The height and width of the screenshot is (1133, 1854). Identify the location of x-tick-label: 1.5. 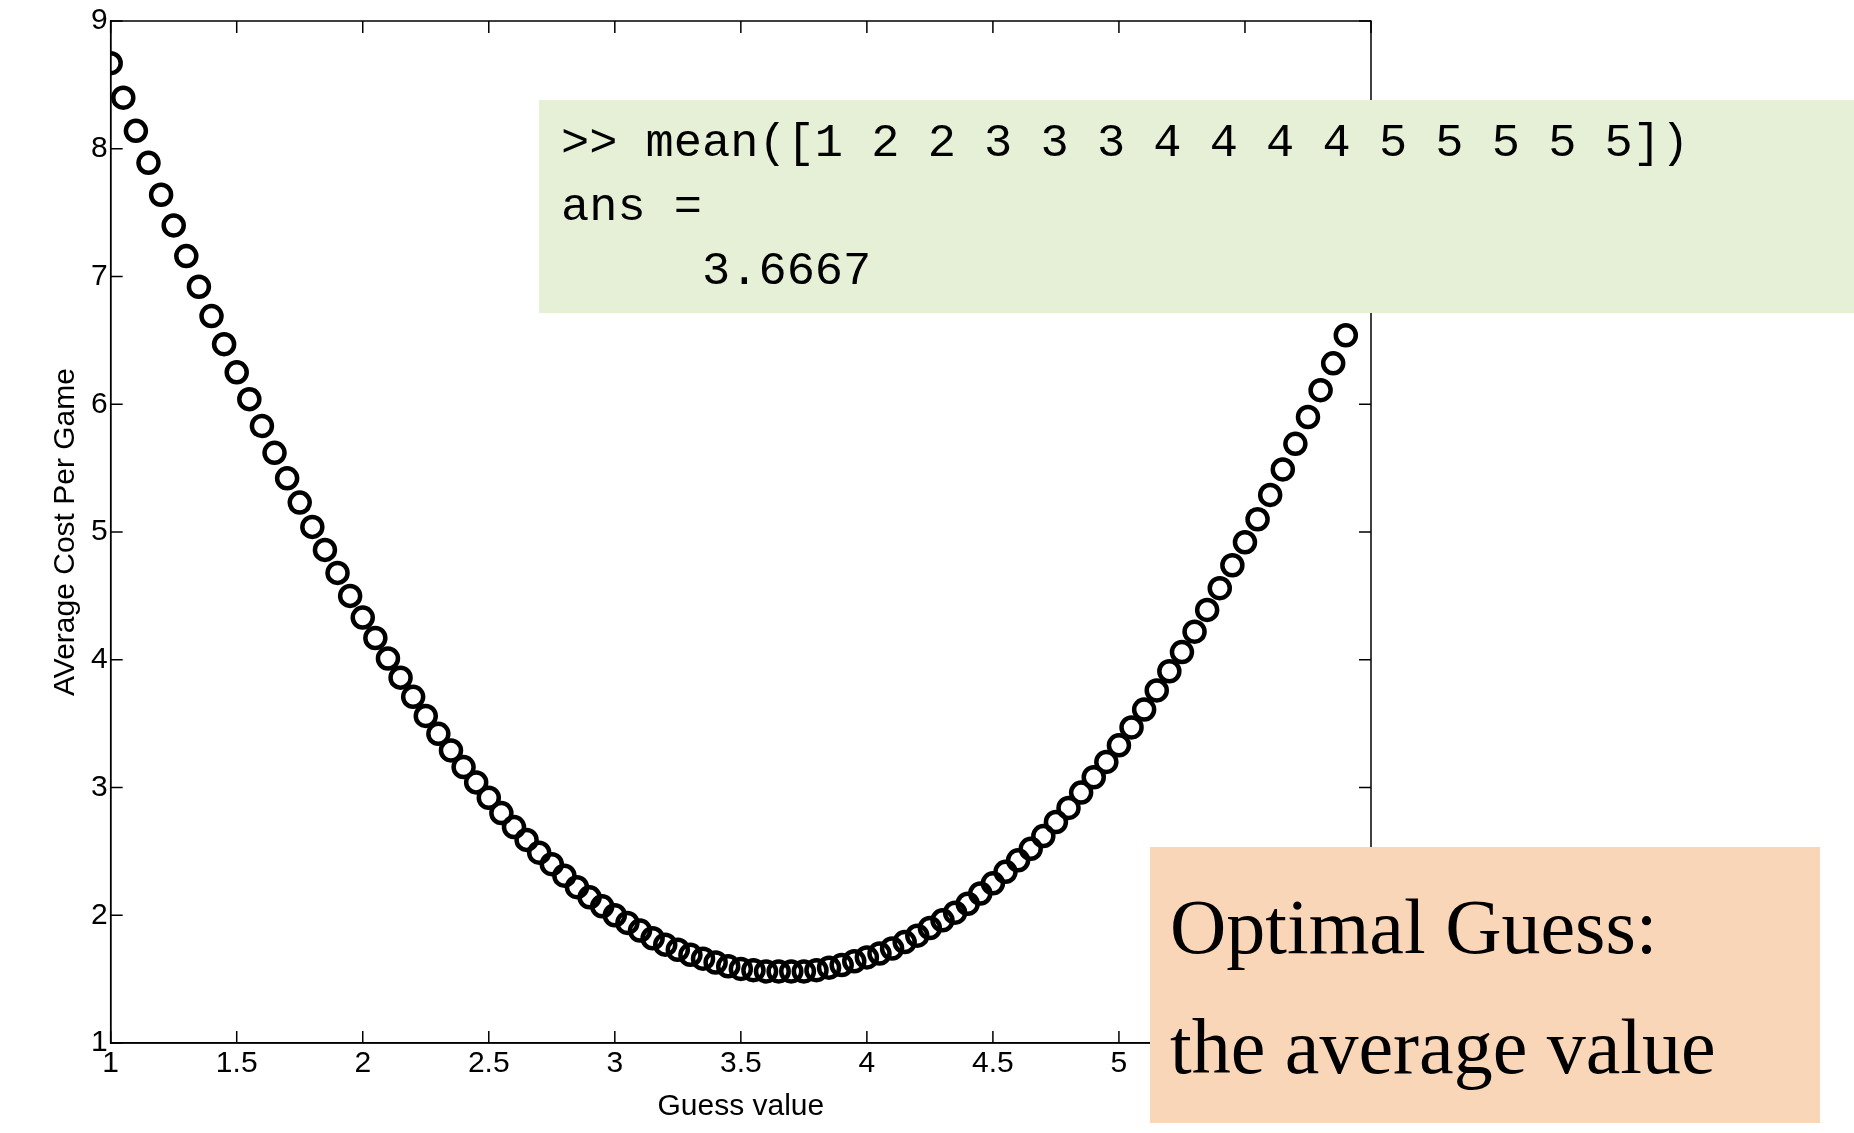
(236, 1062).